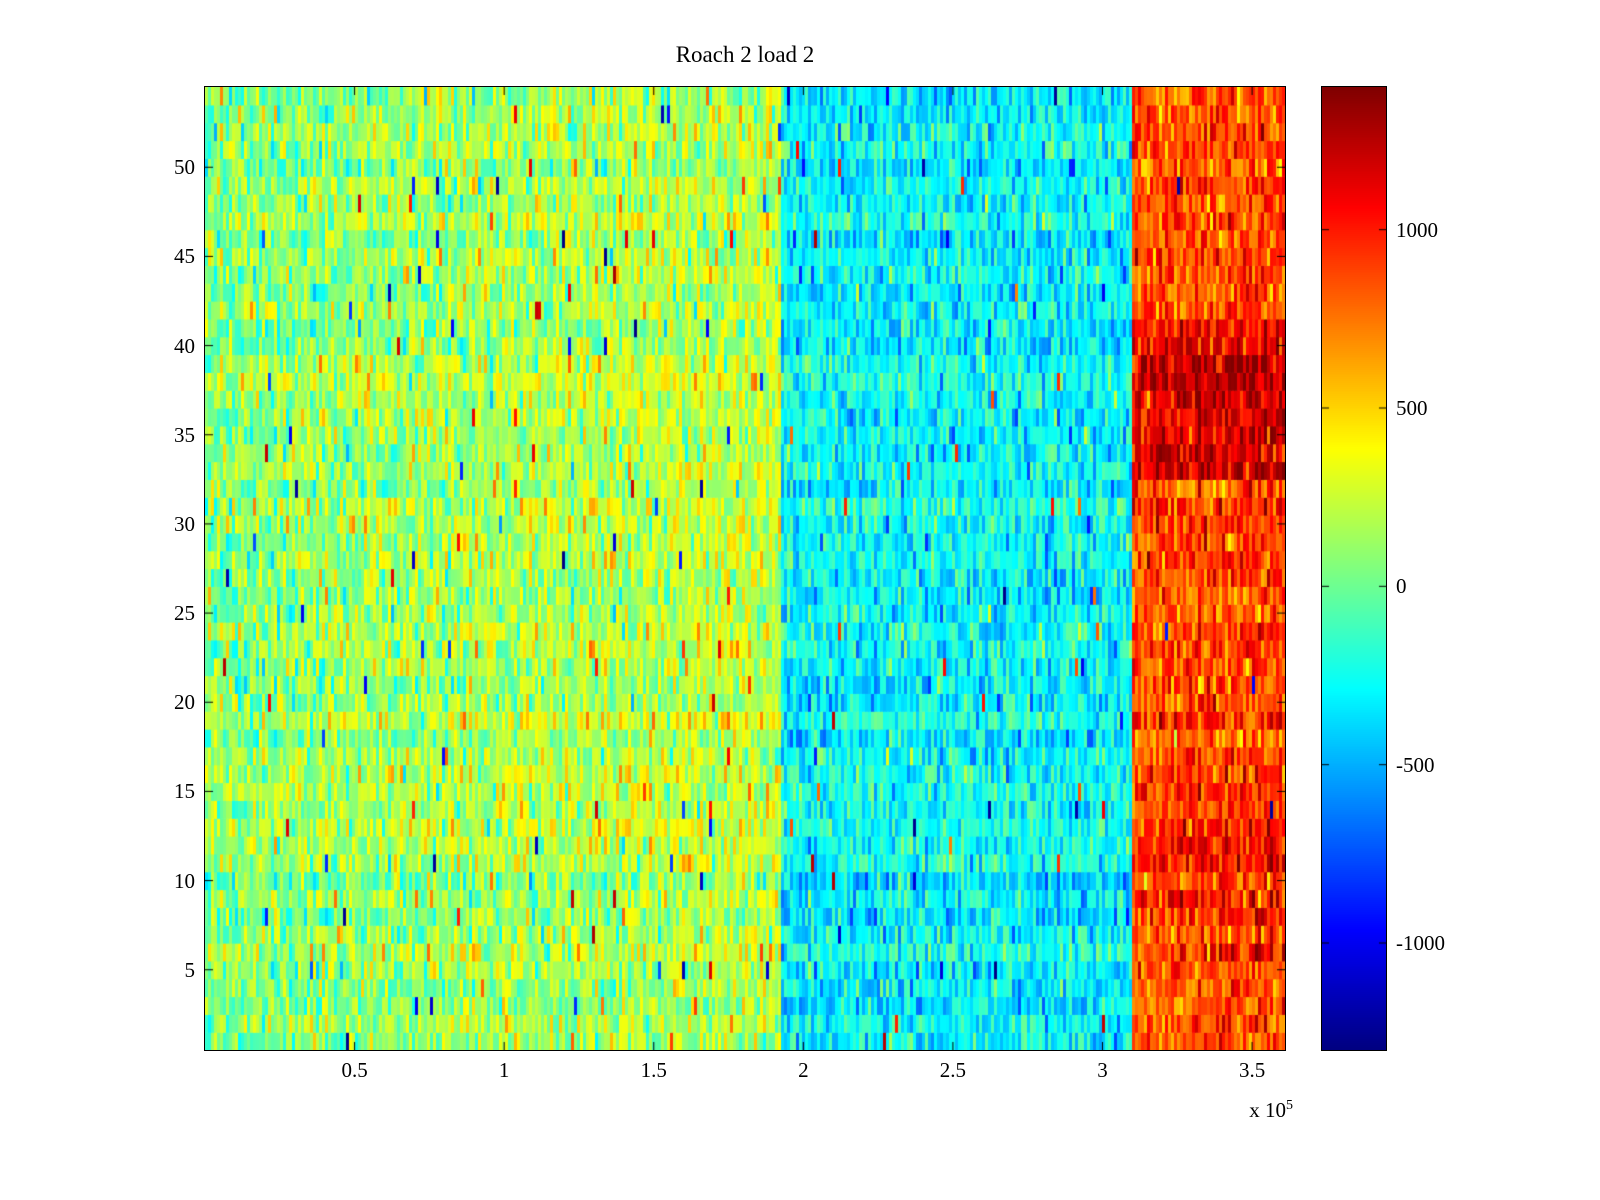 This screenshot has height=1200, width=1600. Describe the element at coordinates (184, 434) in the screenshot. I see `y-tick-label: 35` at that location.